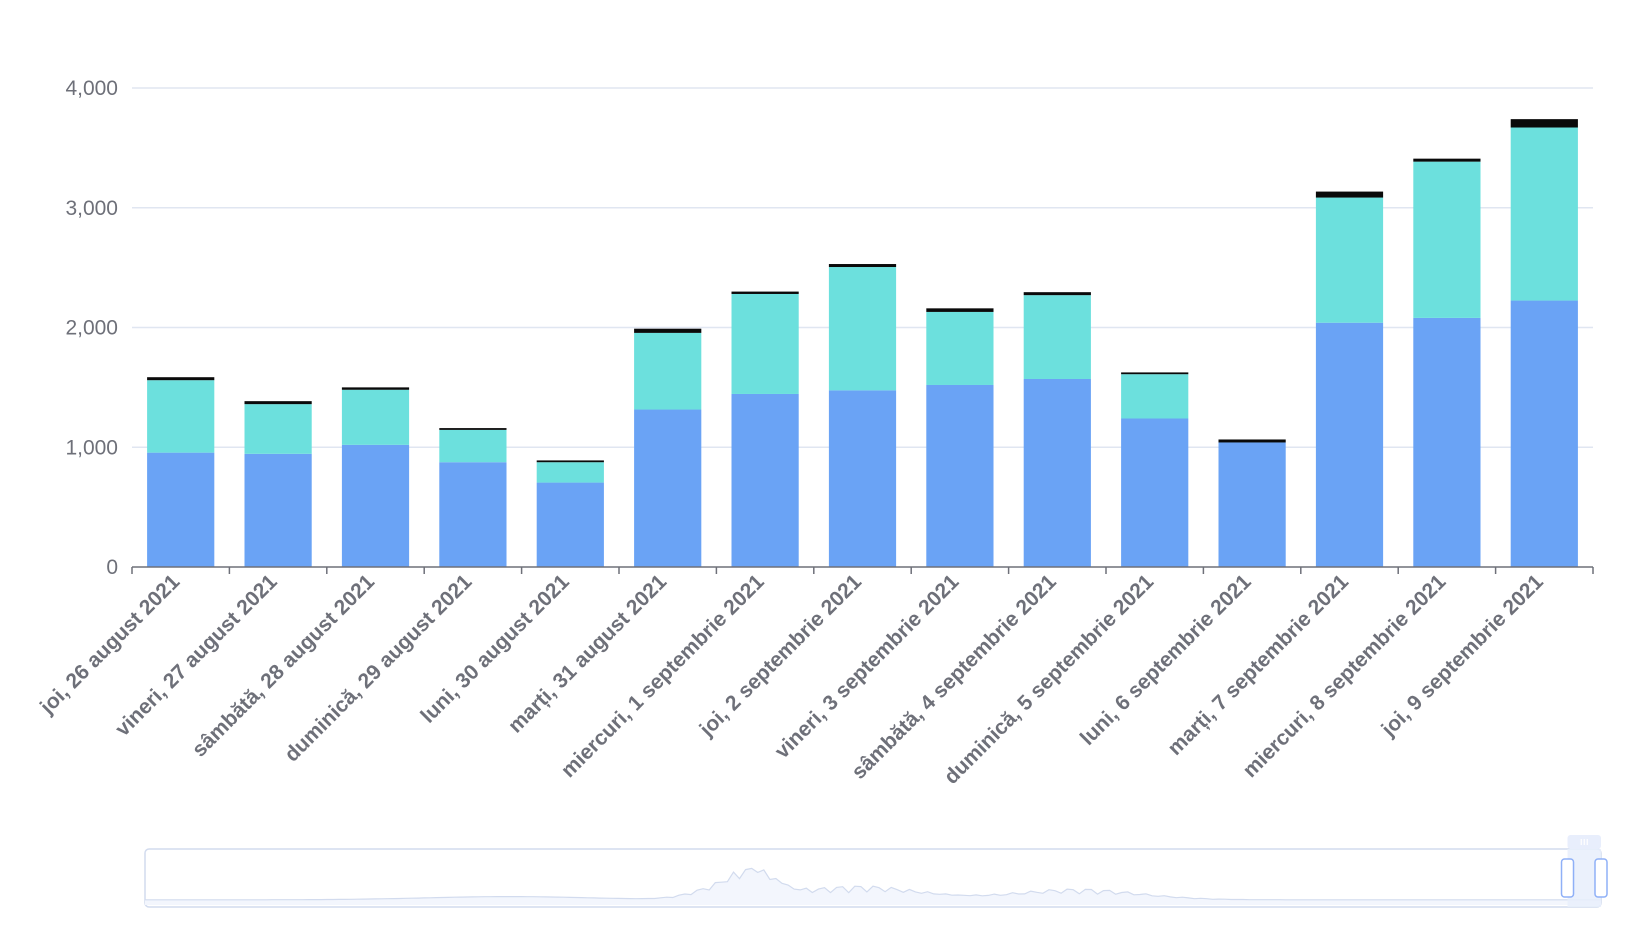  Describe the element at coordinates (91, 447) in the screenshot. I see `y-tick-label: 1,000` at that location.